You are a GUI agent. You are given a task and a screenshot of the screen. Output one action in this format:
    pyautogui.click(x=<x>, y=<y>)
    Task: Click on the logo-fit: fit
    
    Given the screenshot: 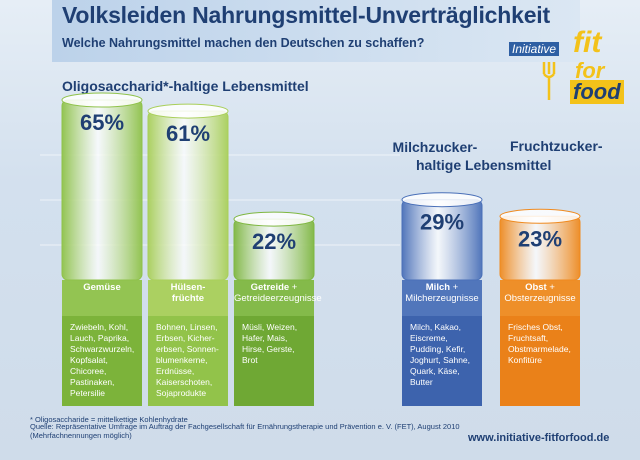 What is the action you would take?
    pyautogui.click(x=587, y=42)
    